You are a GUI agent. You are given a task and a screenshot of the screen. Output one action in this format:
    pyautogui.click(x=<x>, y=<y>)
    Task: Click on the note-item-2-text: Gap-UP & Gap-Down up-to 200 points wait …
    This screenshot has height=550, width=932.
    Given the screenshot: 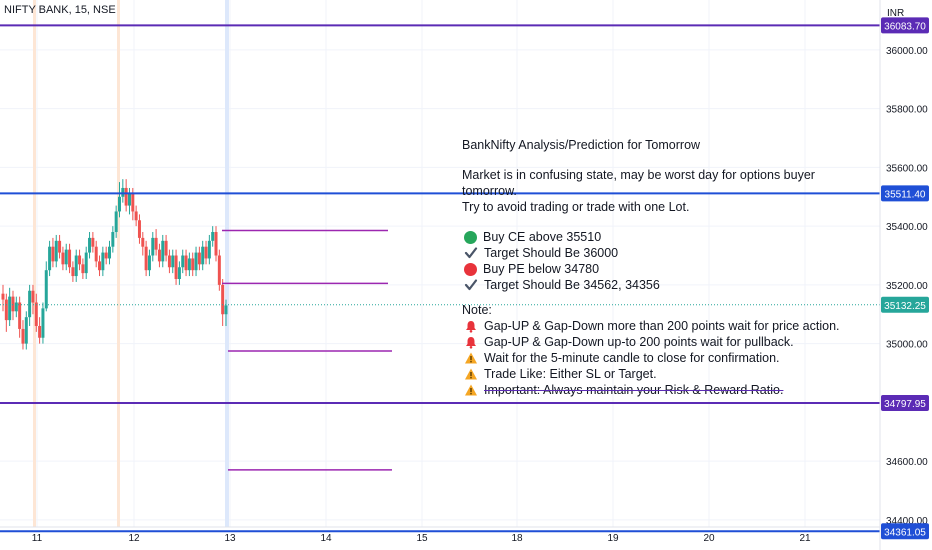 What is the action you would take?
    pyautogui.click(x=639, y=342)
    